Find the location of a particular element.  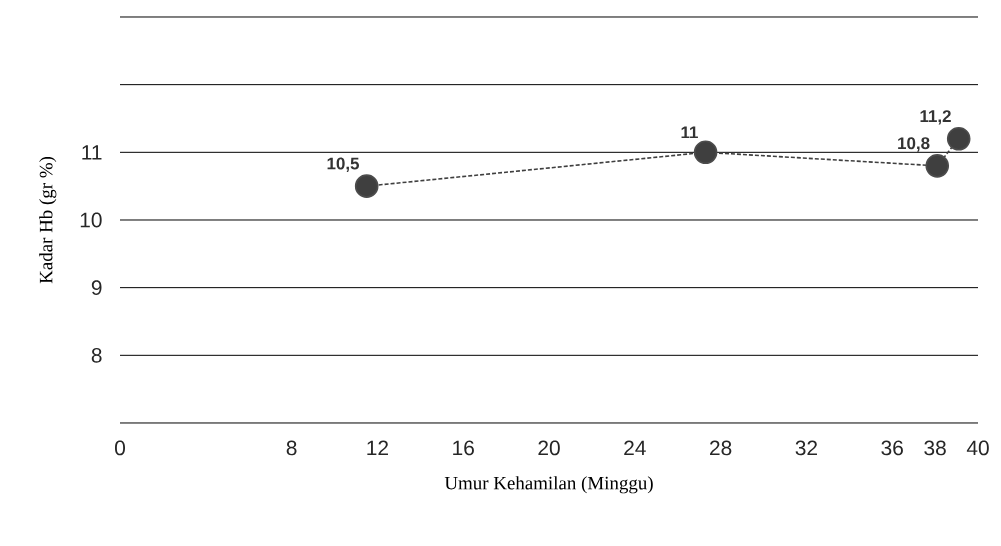

data-label: 11 is located at coordinates (689, 132).